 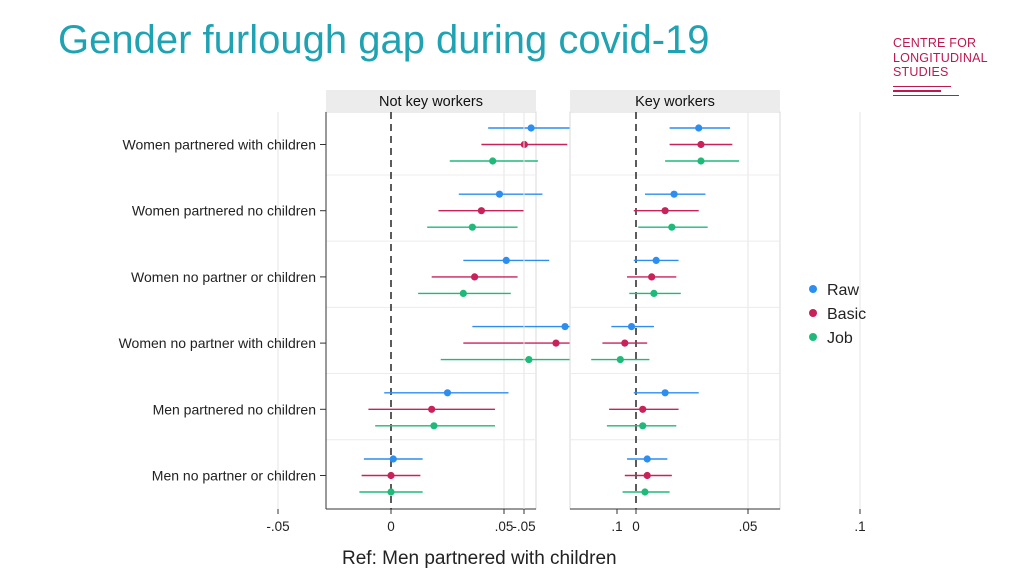 I want to click on category-label: Women no partner or children, so click(x=223, y=277).